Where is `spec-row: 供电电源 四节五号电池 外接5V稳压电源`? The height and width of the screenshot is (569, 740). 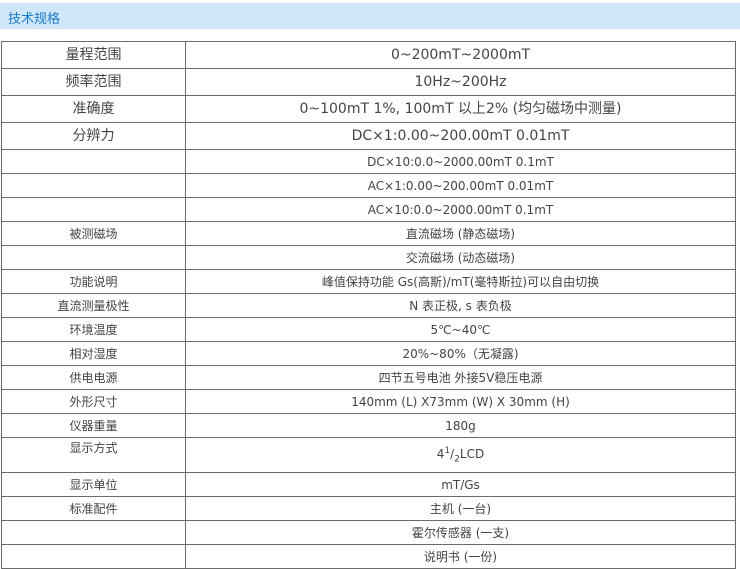 spec-row: 供电电源 四节五号电池 外接5V稳压电源 is located at coordinates (368, 377).